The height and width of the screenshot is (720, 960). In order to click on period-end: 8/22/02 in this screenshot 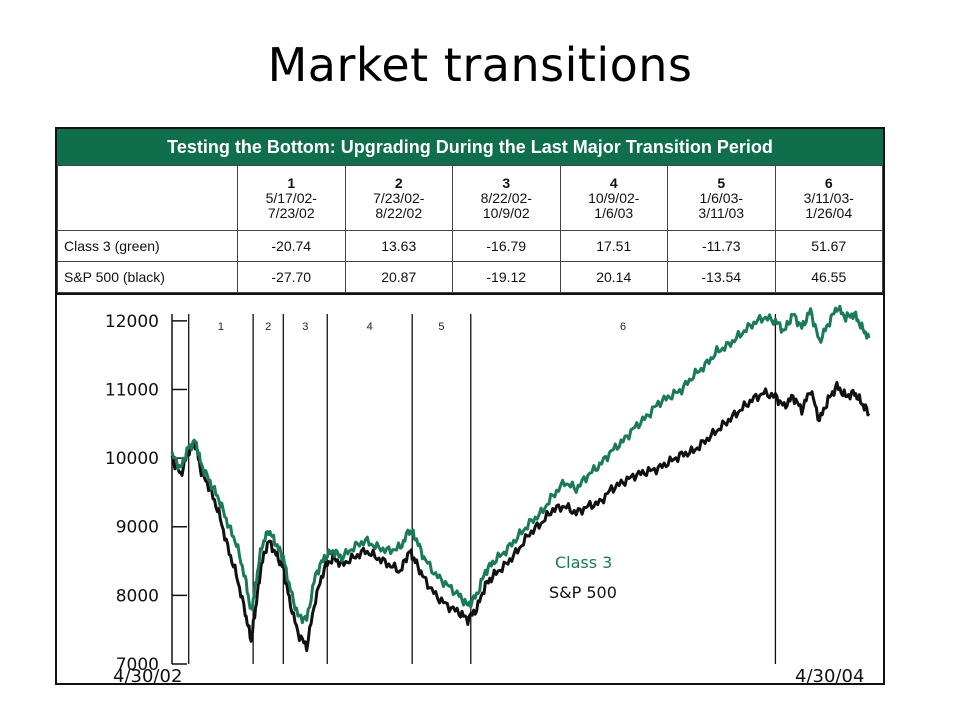, I will do `click(399, 212)`.